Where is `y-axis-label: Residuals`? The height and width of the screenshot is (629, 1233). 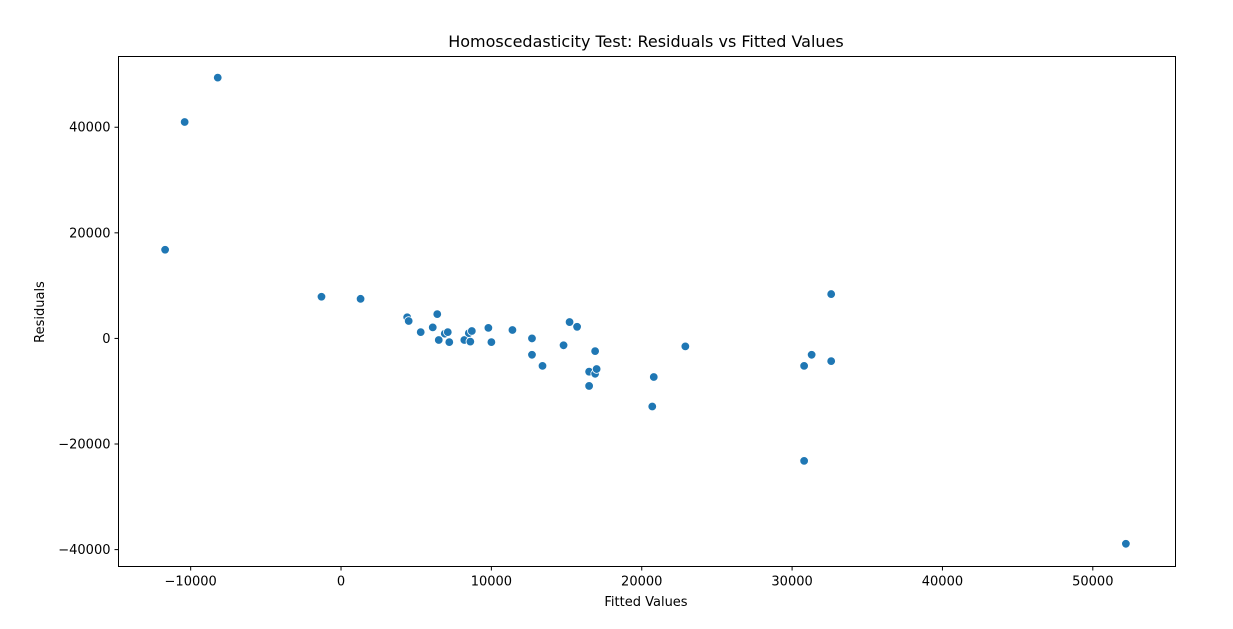
y-axis-label: Residuals is located at coordinates (40, 312).